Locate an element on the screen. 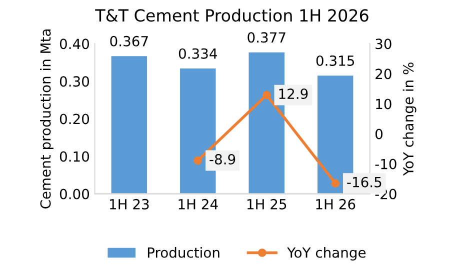 The image size is (474, 273). x-tick-label: 1H 23 is located at coordinates (129, 204).